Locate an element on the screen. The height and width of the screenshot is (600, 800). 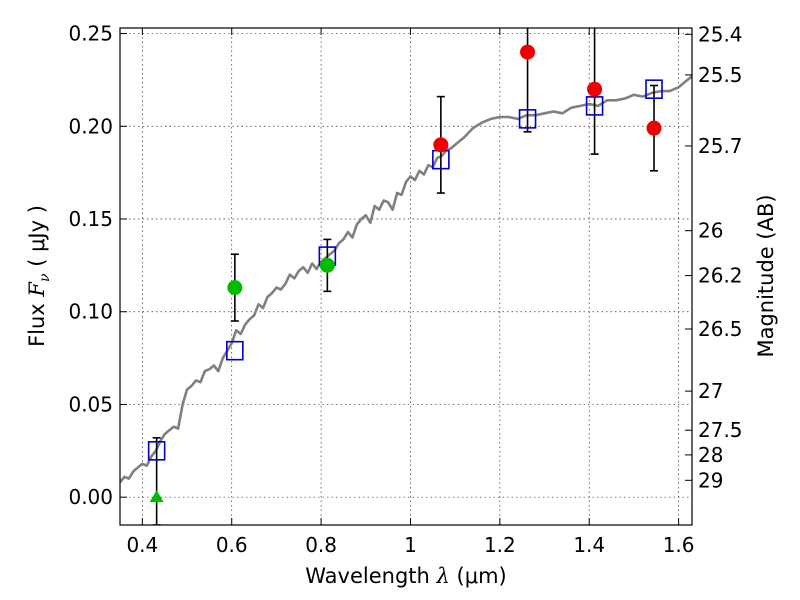
mag-tick-label: 25.5 is located at coordinates (720, 75).